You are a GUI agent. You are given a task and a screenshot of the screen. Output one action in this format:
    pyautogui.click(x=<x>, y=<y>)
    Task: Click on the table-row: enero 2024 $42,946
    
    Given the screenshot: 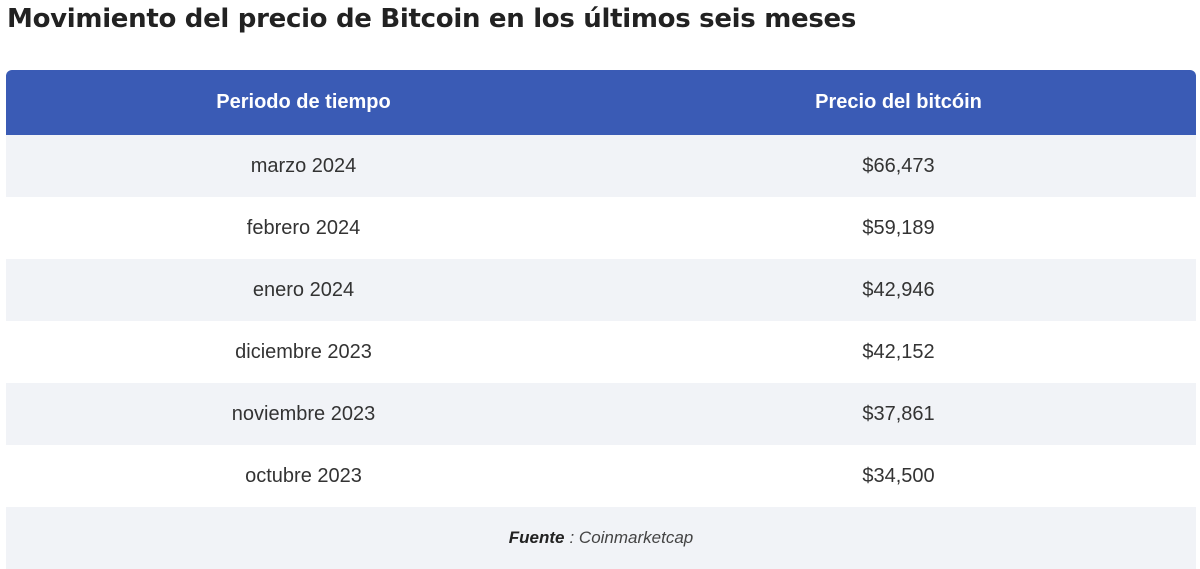 What is the action you would take?
    pyautogui.click(x=601, y=290)
    